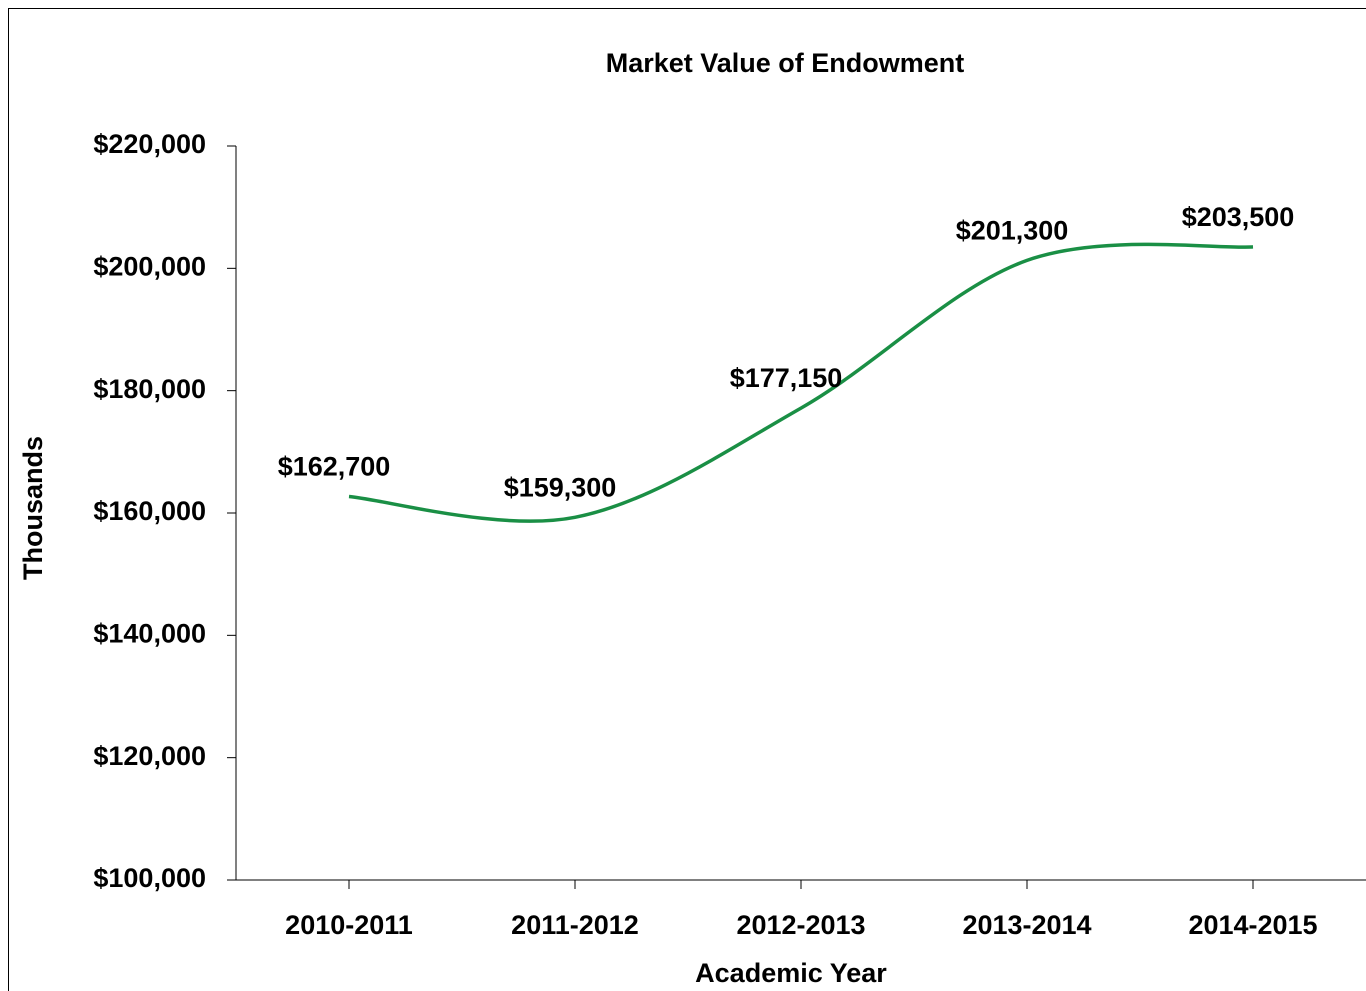 The width and height of the screenshot is (1366, 991). I want to click on y-axis-label: Thousands, so click(33, 508).